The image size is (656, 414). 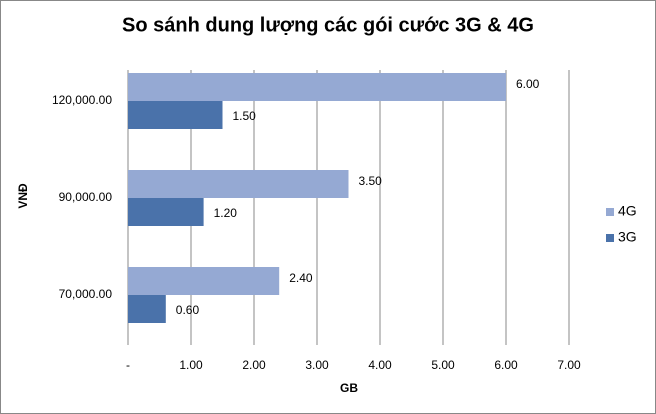 What do you see at coordinates (569, 365) in the screenshot?
I see `x-tick-label: 7.00` at bounding box center [569, 365].